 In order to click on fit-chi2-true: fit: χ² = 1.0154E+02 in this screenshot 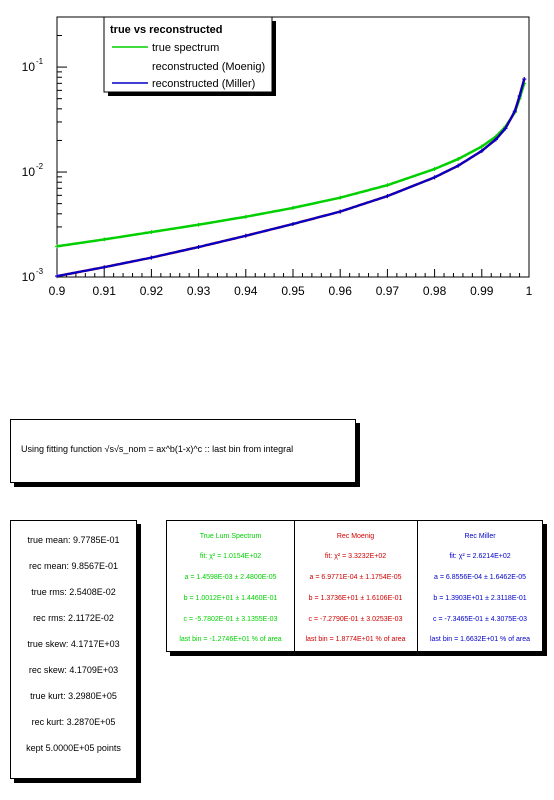, I will do `click(230, 556)`.